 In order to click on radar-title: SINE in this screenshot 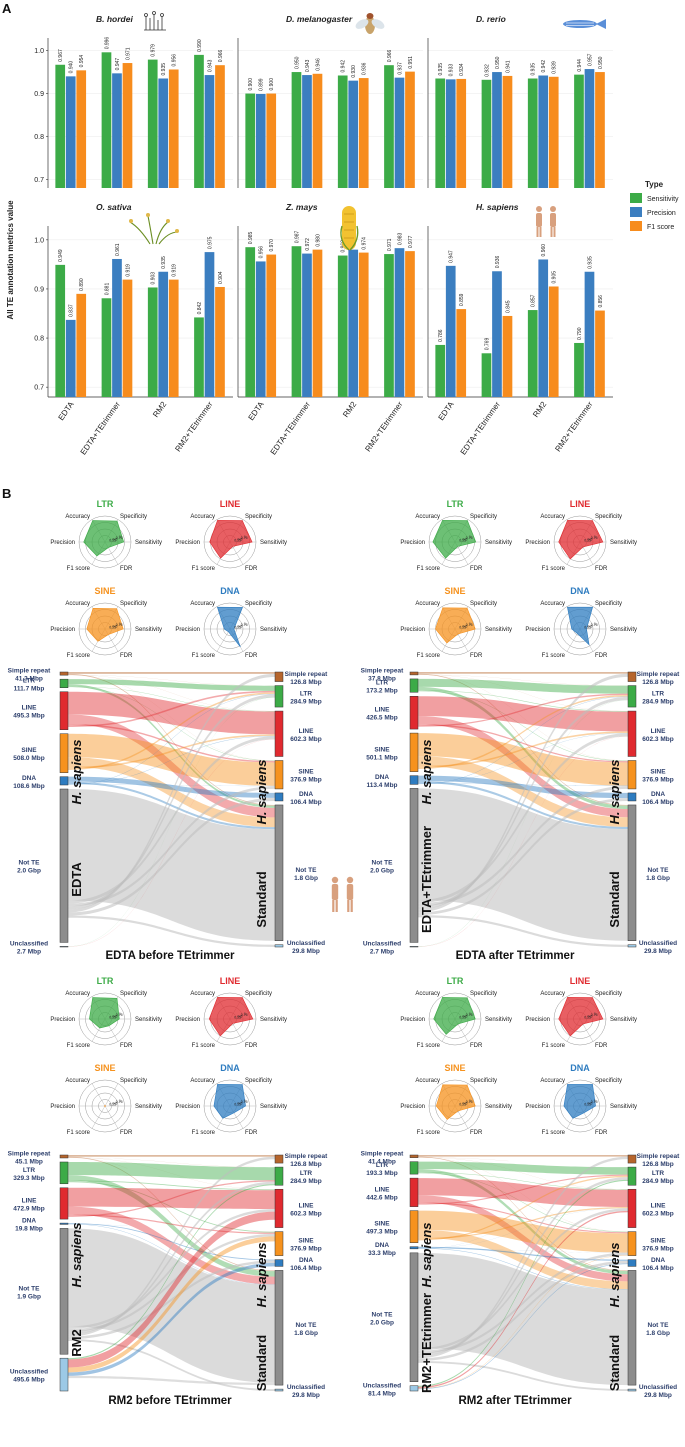, I will do `click(104, 591)`.